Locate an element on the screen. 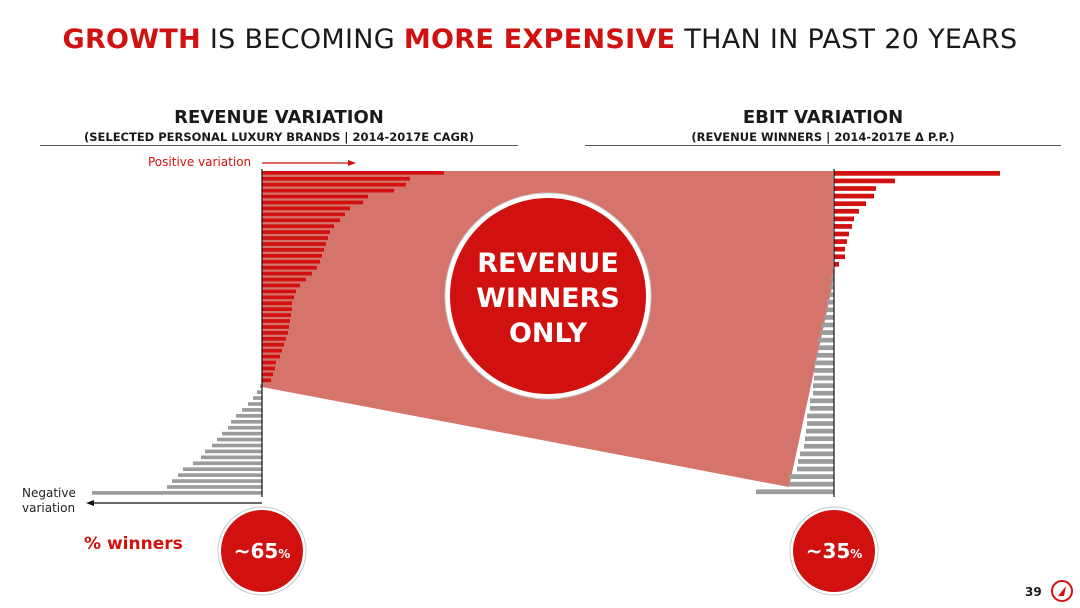  right-percent-sign: % is located at coordinates (856, 554).